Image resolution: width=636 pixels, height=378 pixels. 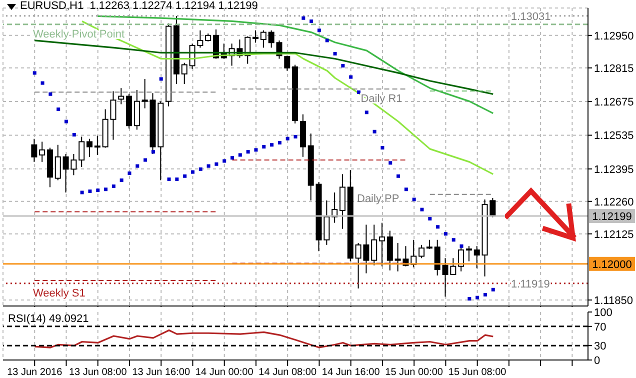 I want to click on y-tick-label: 1.12260, so click(x=614, y=202).